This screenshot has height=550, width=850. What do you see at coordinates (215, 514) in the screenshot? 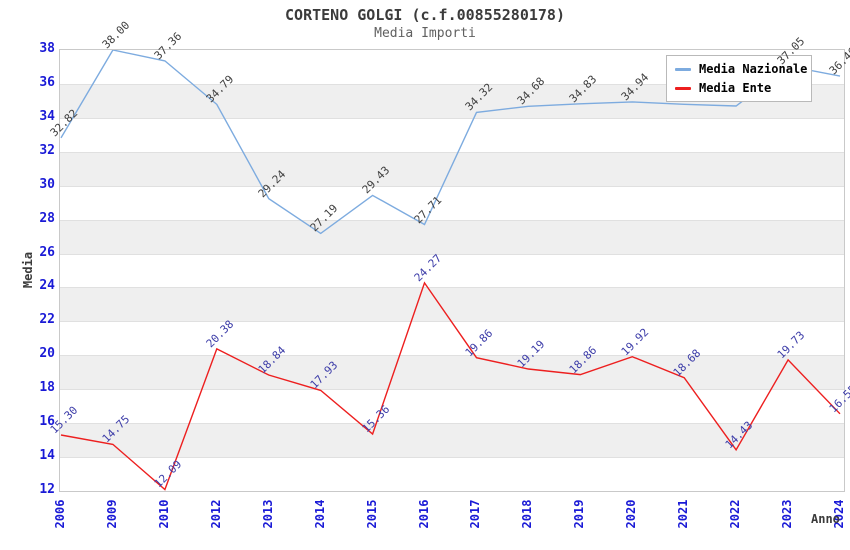
I see `x-tick-label: 2012` at bounding box center [215, 514].